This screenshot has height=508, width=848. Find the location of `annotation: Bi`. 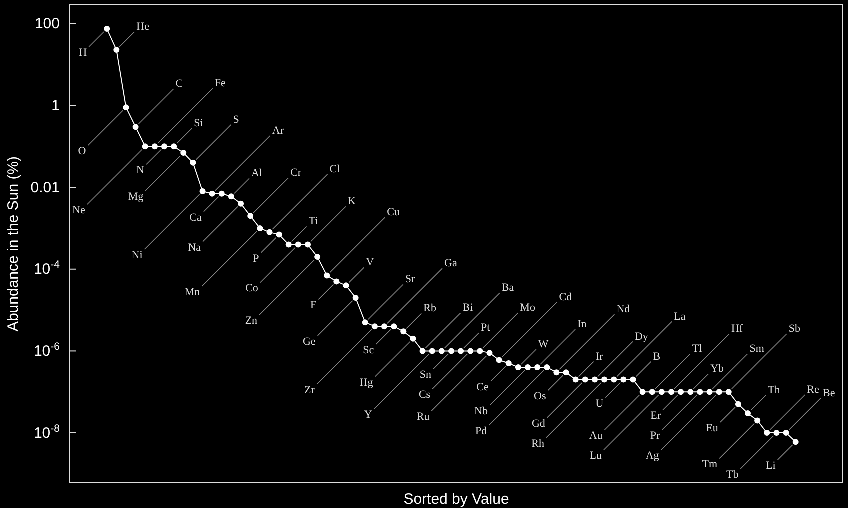

annotation: Bi is located at coordinates (468, 308).